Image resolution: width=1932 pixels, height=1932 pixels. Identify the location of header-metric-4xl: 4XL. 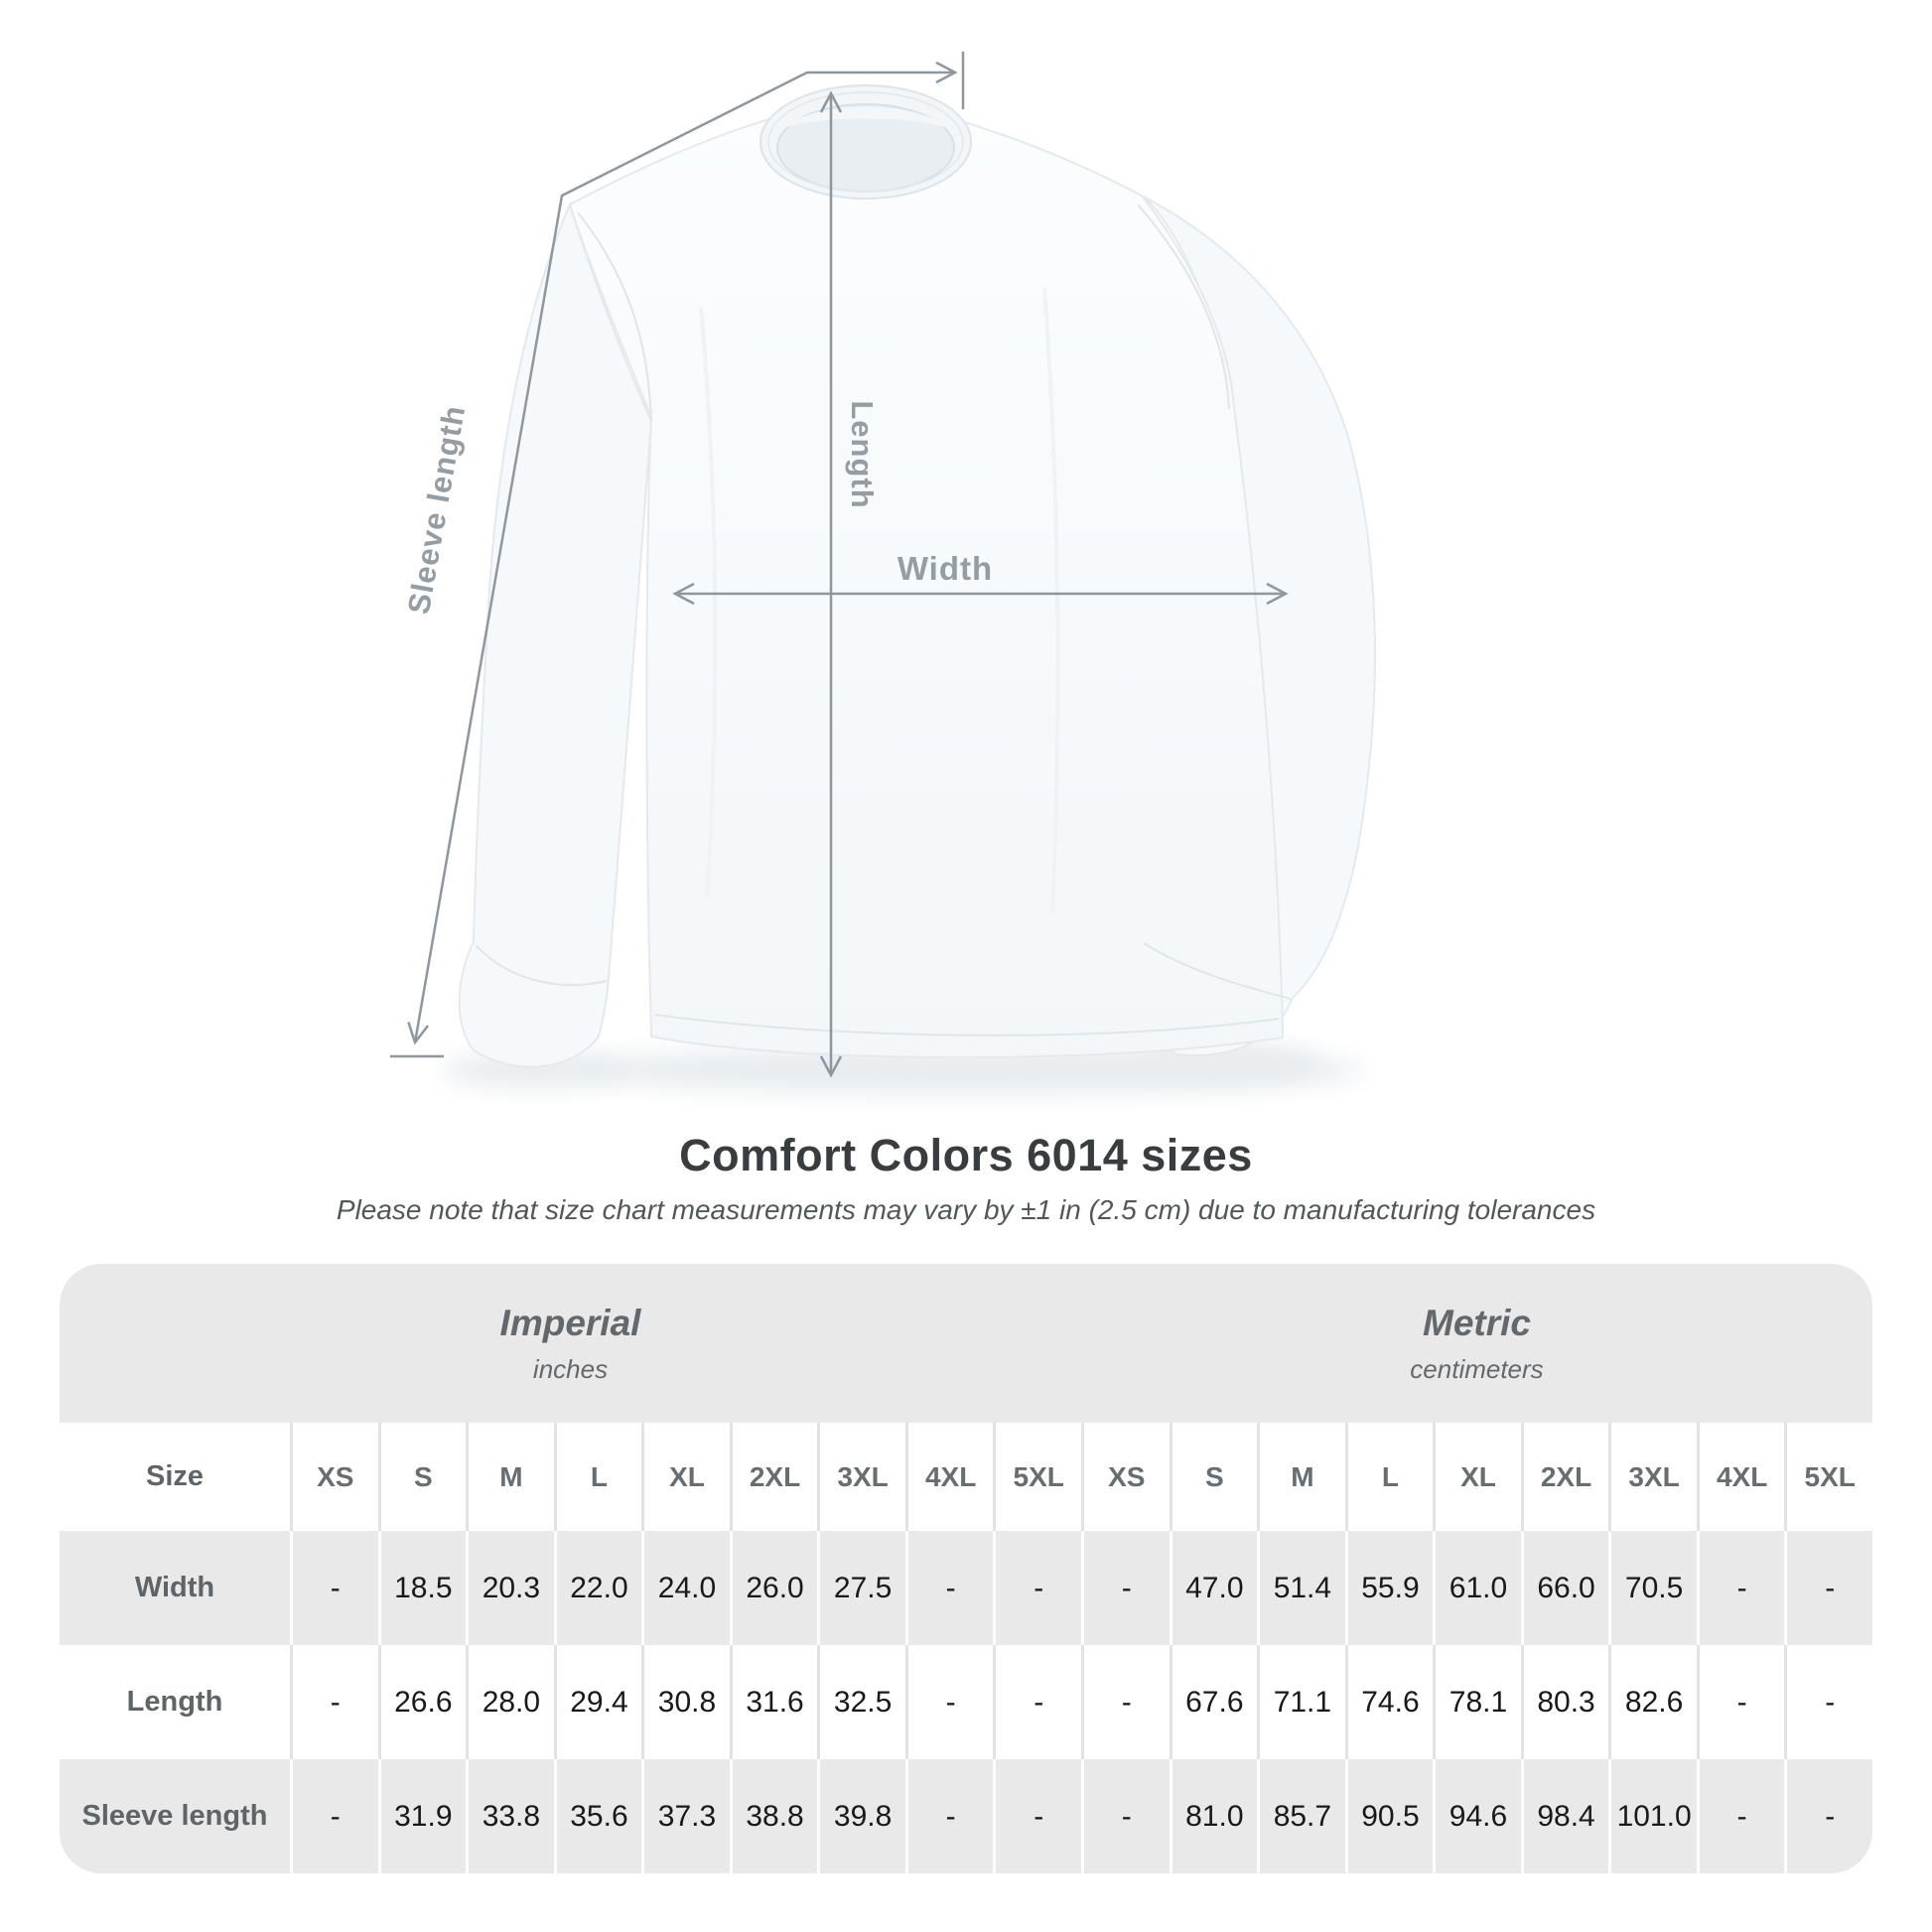
(1741, 1477).